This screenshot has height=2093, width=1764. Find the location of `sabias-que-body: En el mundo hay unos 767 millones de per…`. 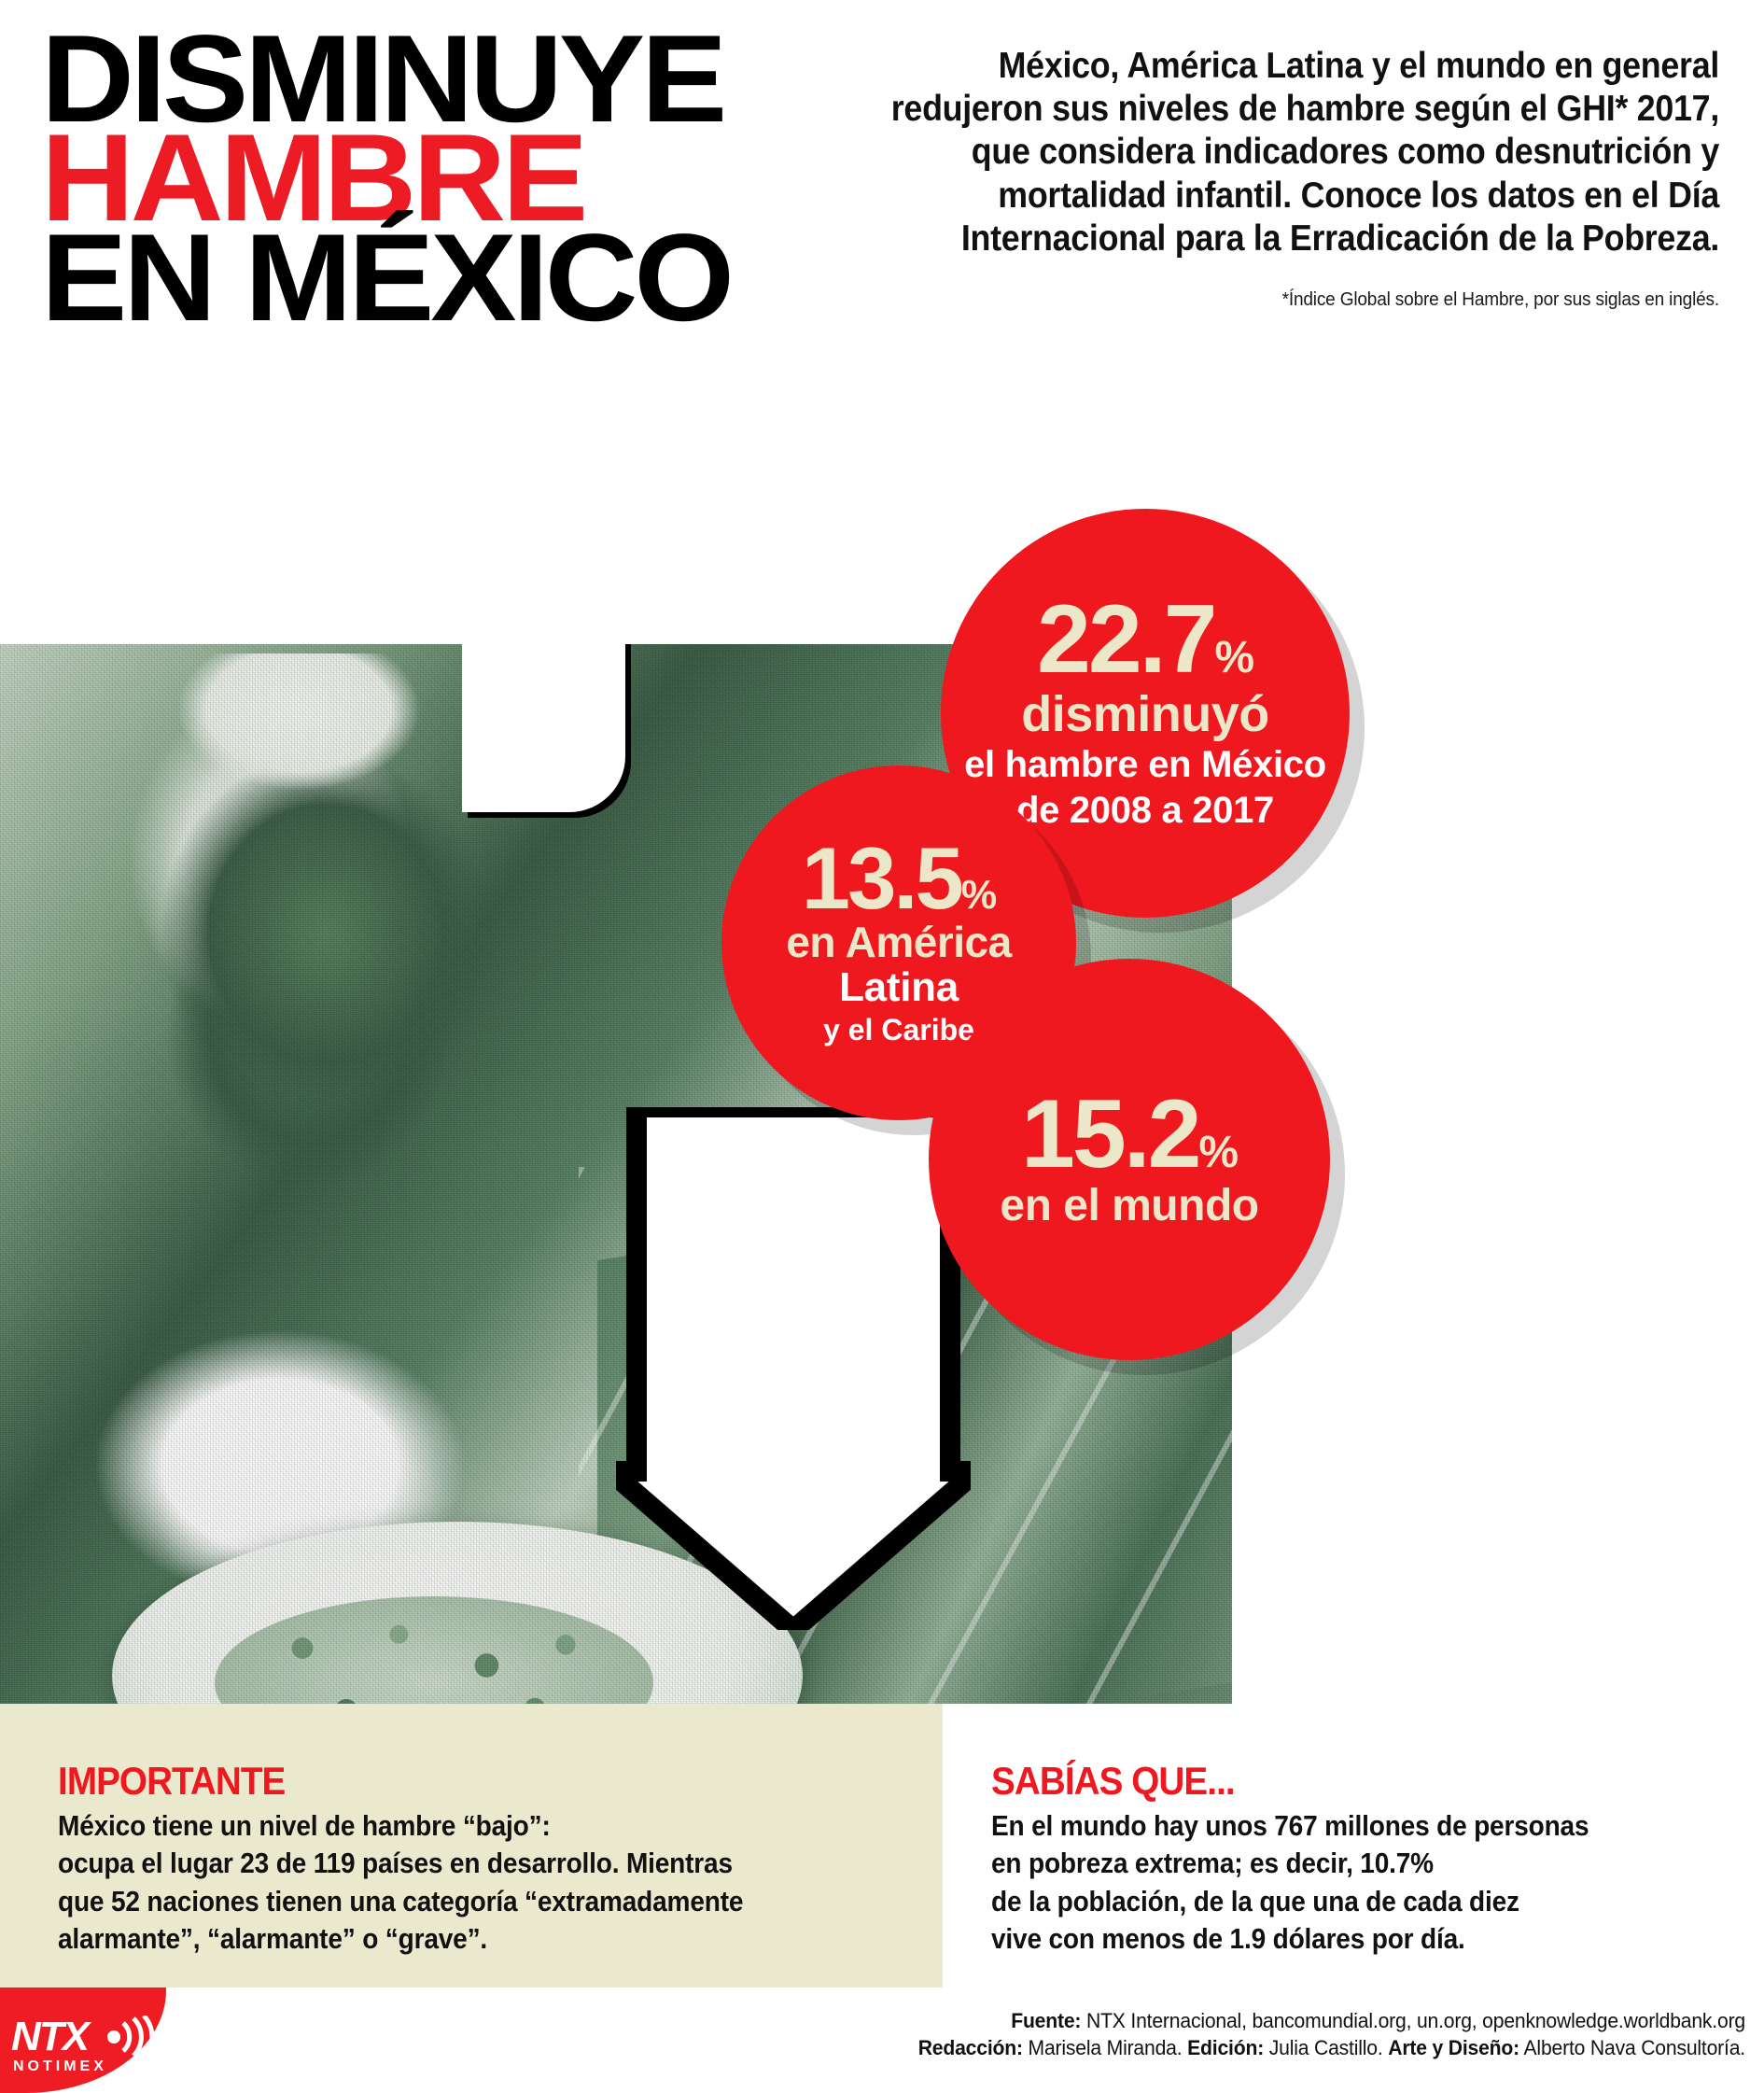

sabias-que-body: En el mundo hay unos 767 millones de per… is located at coordinates (1343, 1882).